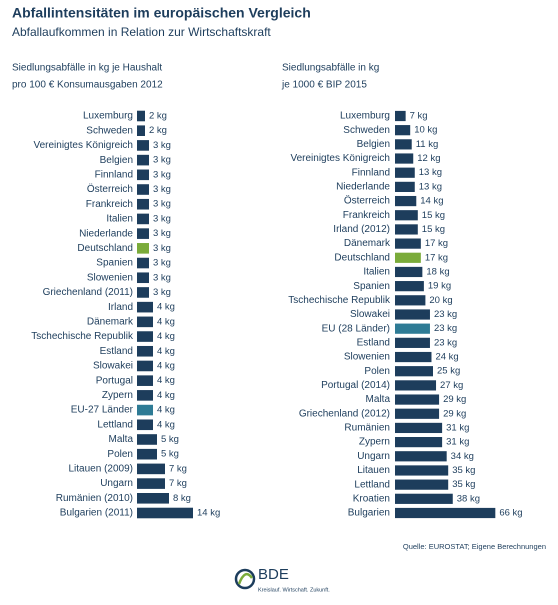  What do you see at coordinates (431, 201) in the screenshot?
I see `value-label: 14 kg` at bounding box center [431, 201].